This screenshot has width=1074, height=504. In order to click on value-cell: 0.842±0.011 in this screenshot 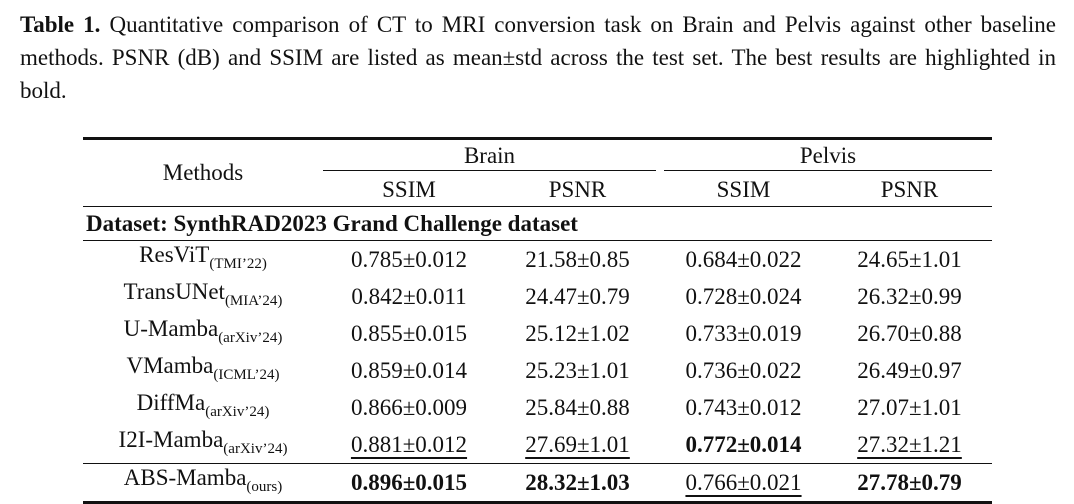, I will do `click(409, 296)`.